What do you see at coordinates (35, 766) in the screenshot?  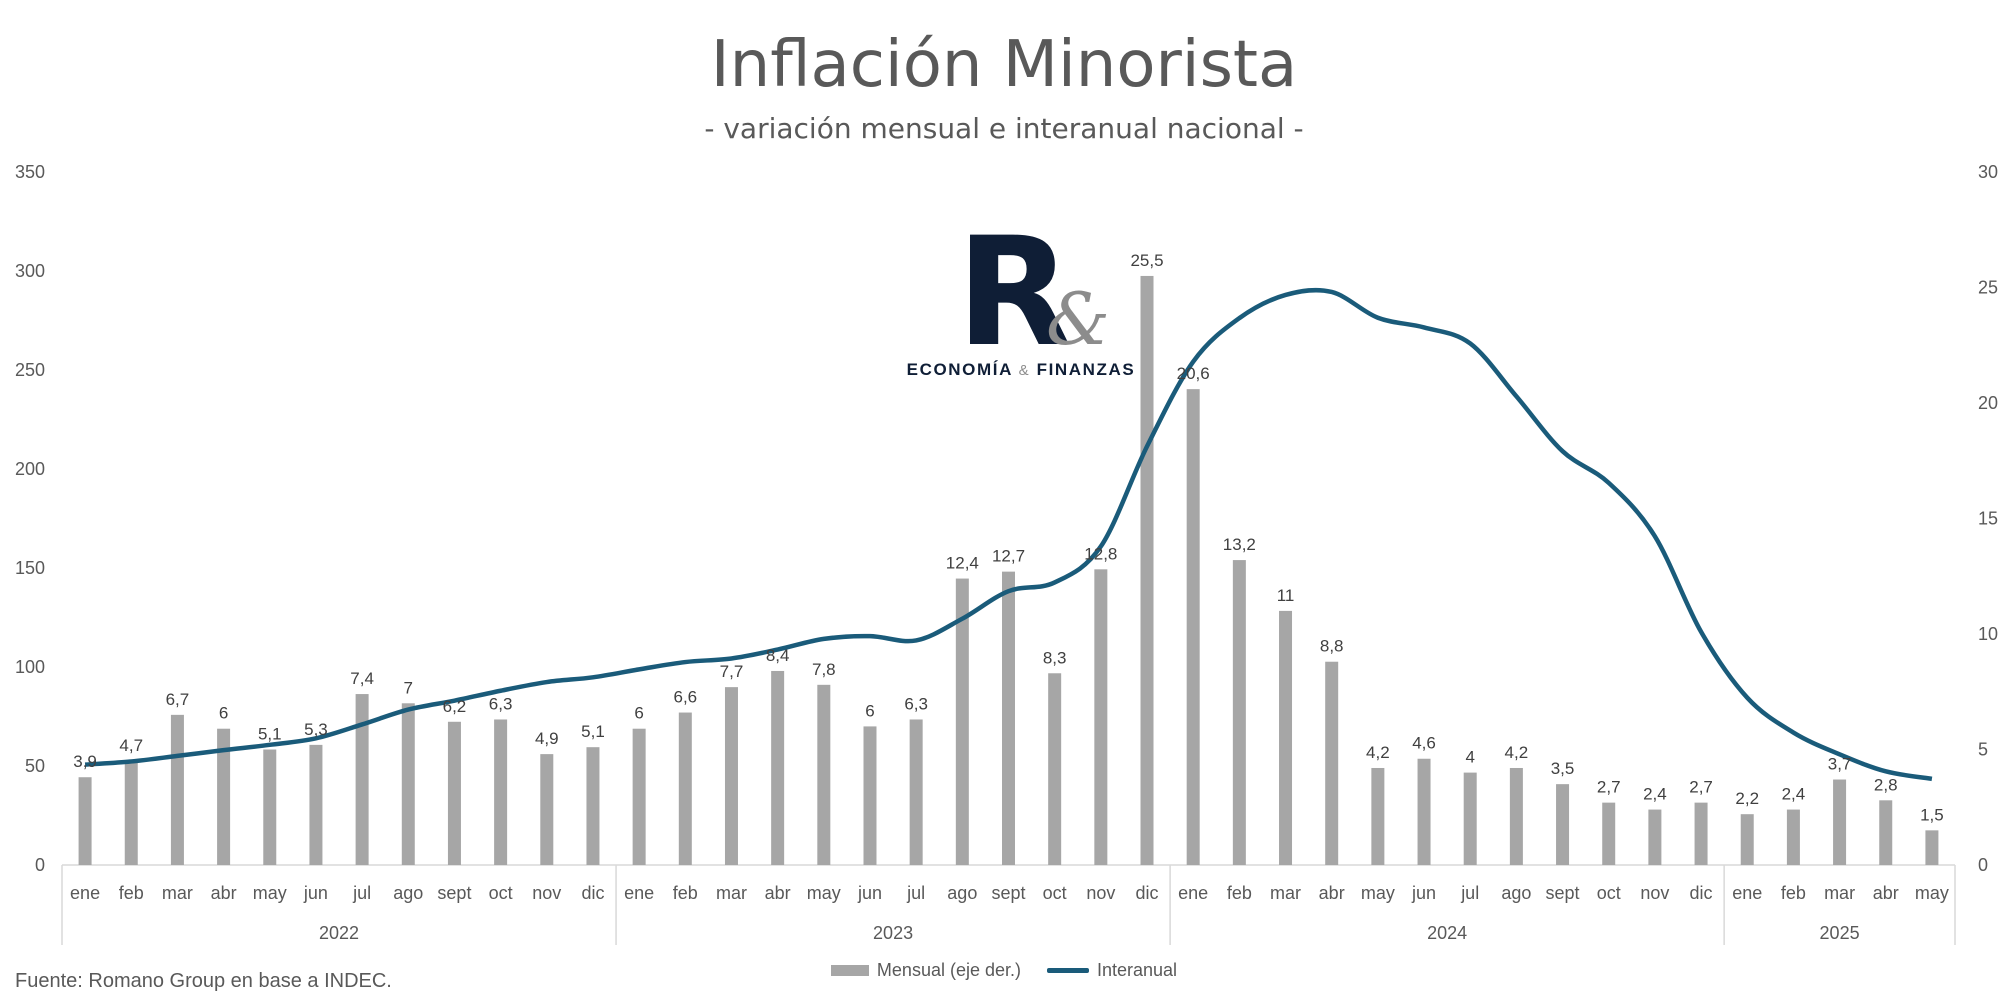 I see `left-axis-tick-label: 50` at bounding box center [35, 766].